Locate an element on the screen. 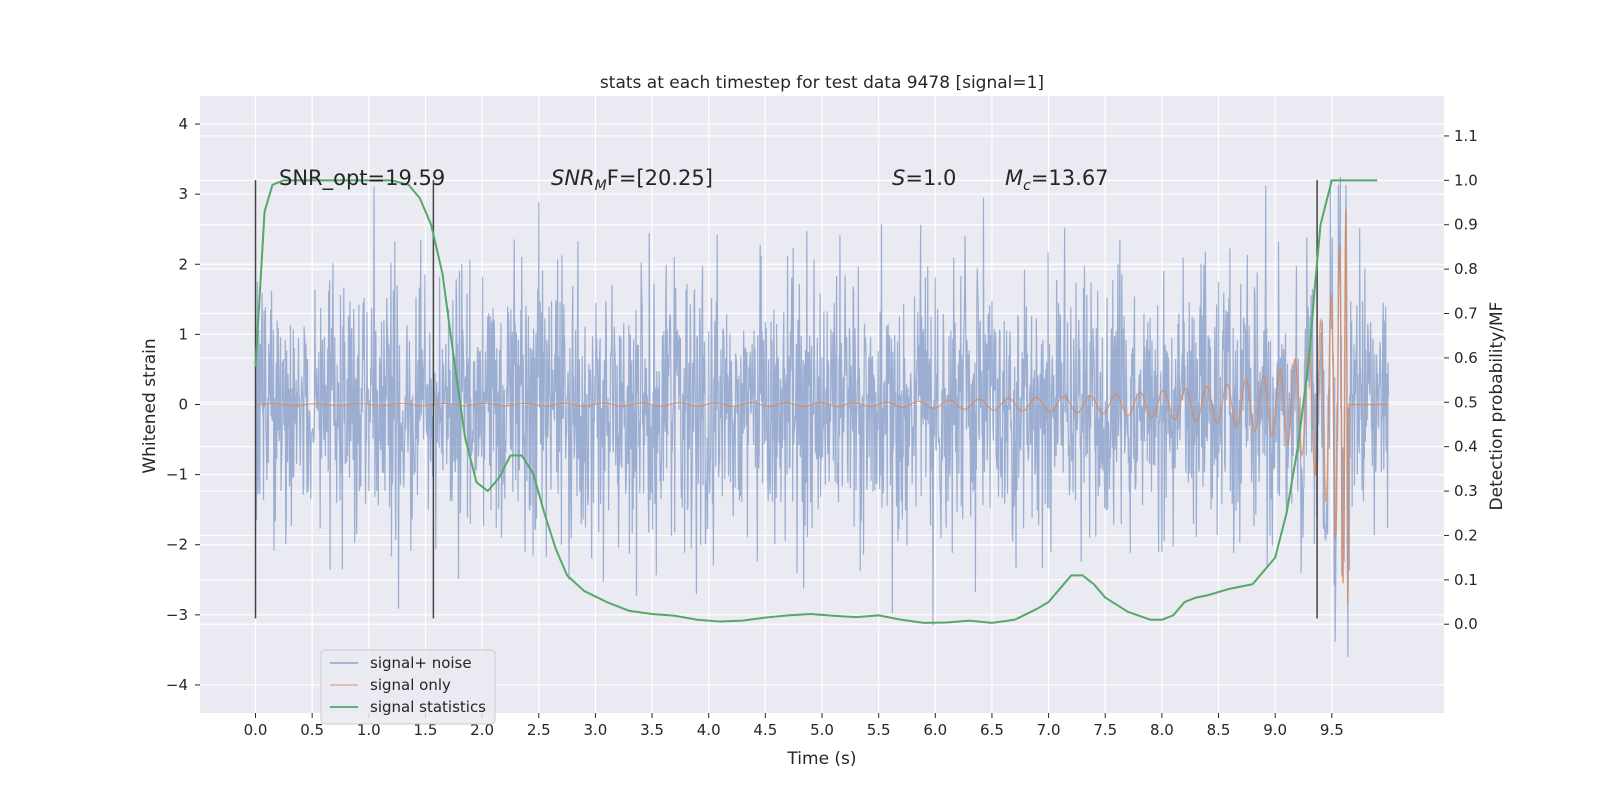  x-tick-label: 0.5 is located at coordinates (312, 730).